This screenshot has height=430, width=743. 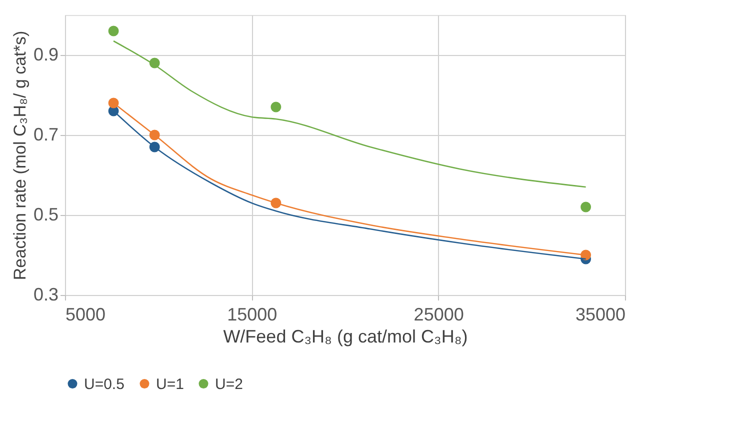 What do you see at coordinates (86, 314) in the screenshot?
I see `x-tick-label: 5000` at bounding box center [86, 314].